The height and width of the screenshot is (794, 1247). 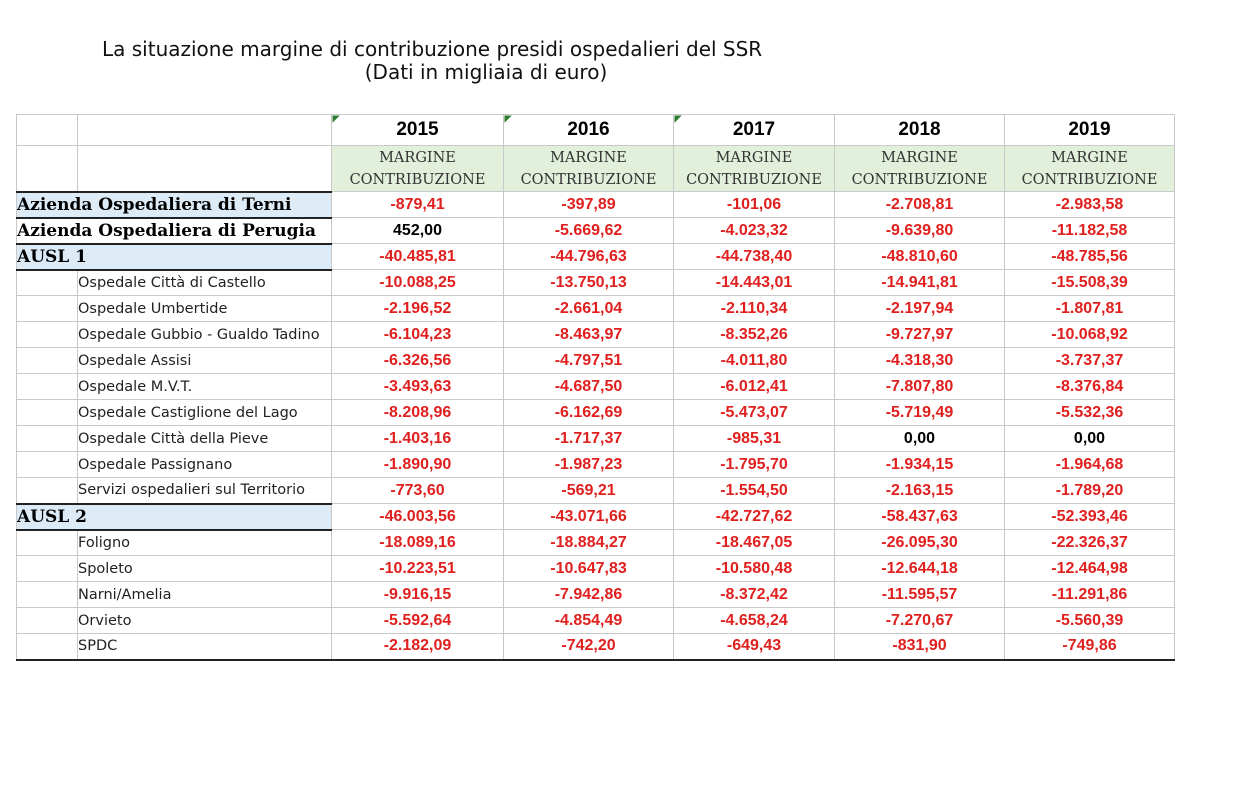 I want to click on value-cell-2015: -1.403,16, so click(x=417, y=438).